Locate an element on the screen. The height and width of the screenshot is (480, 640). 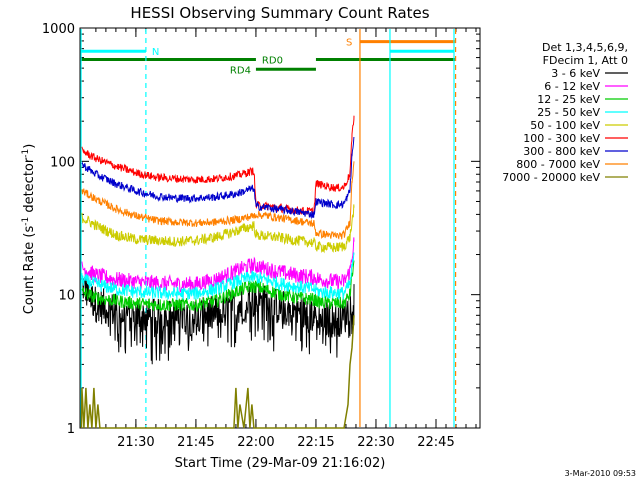
legend-header: FDecim 1, Att 0 is located at coordinates (585, 60).